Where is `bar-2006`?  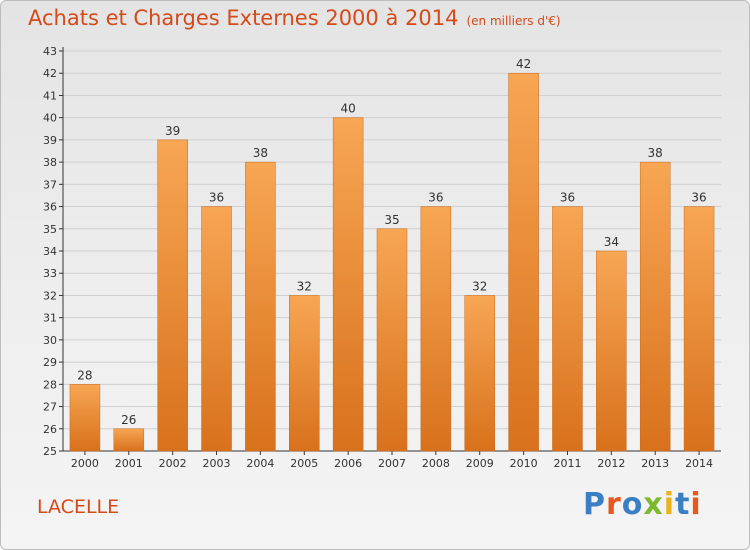
bar-2006 is located at coordinates (348, 284).